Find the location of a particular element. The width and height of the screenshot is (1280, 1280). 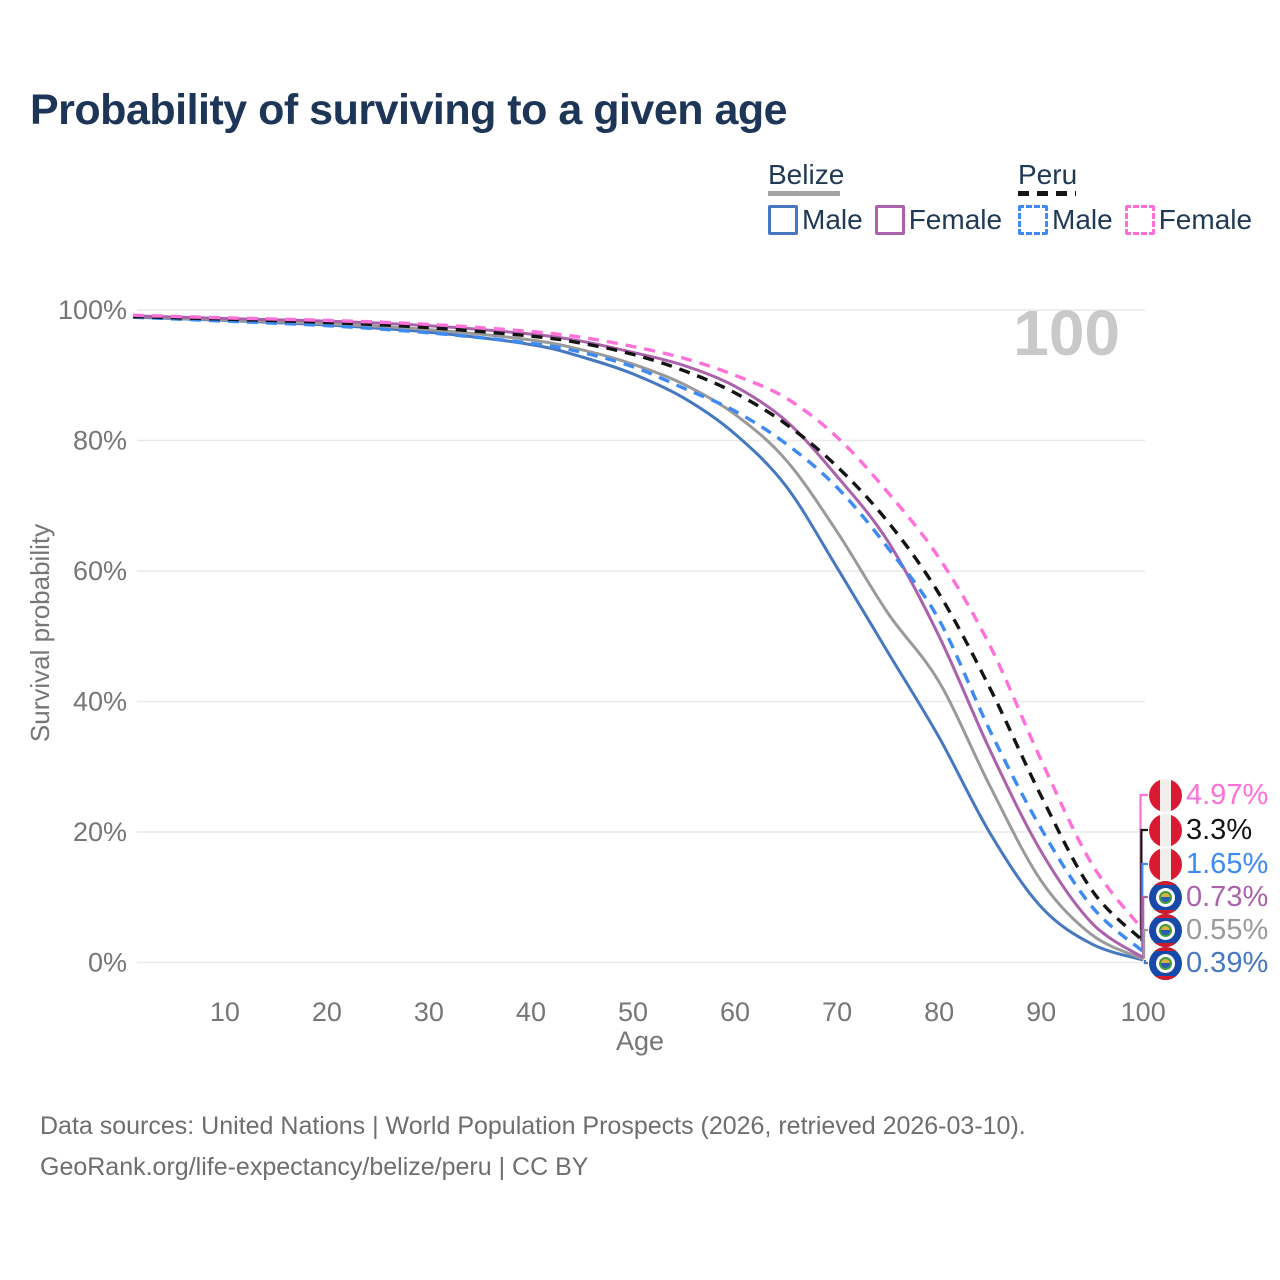

legend-item-peru-male: Male is located at coordinates (1065, 220).